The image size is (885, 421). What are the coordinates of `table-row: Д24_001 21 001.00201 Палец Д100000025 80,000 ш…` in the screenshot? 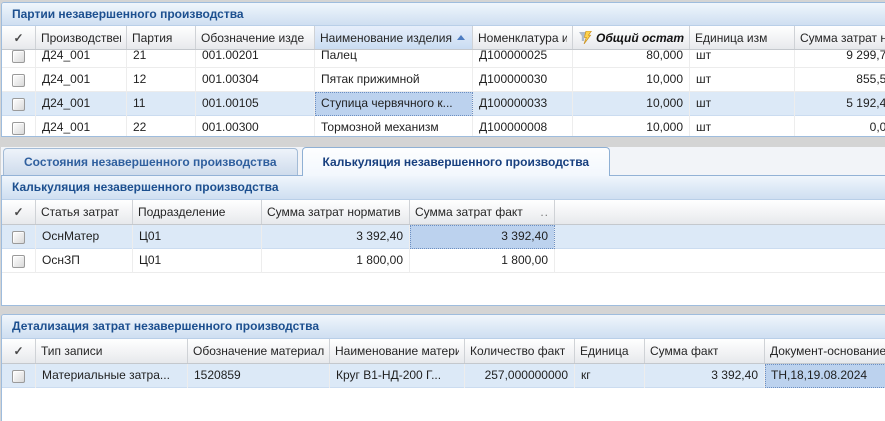 It's located at (443, 59).